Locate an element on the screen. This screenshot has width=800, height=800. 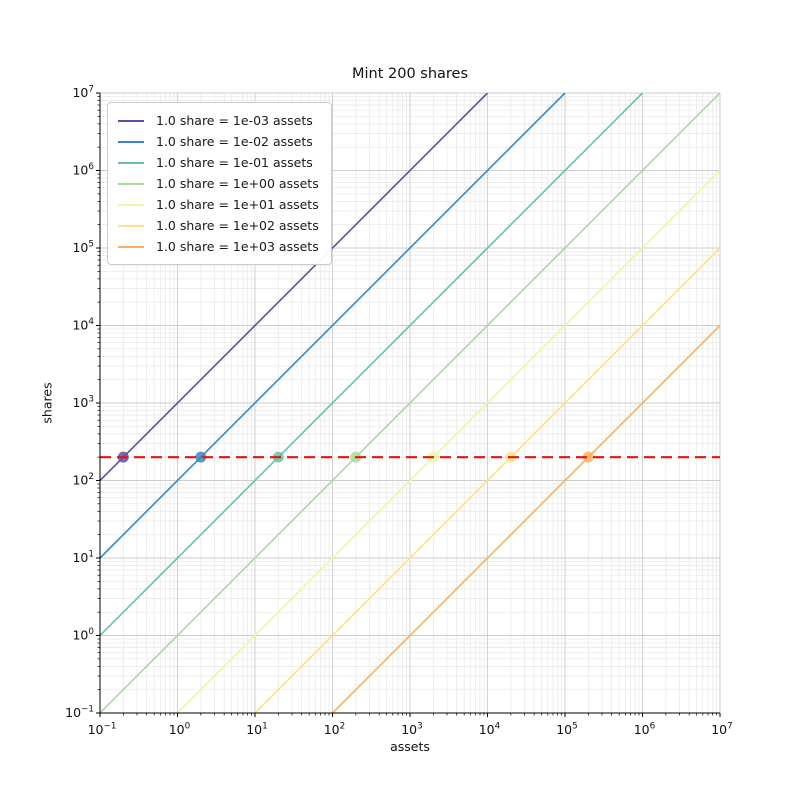
y-tick-label: 10⁷ is located at coordinates (83, 93).